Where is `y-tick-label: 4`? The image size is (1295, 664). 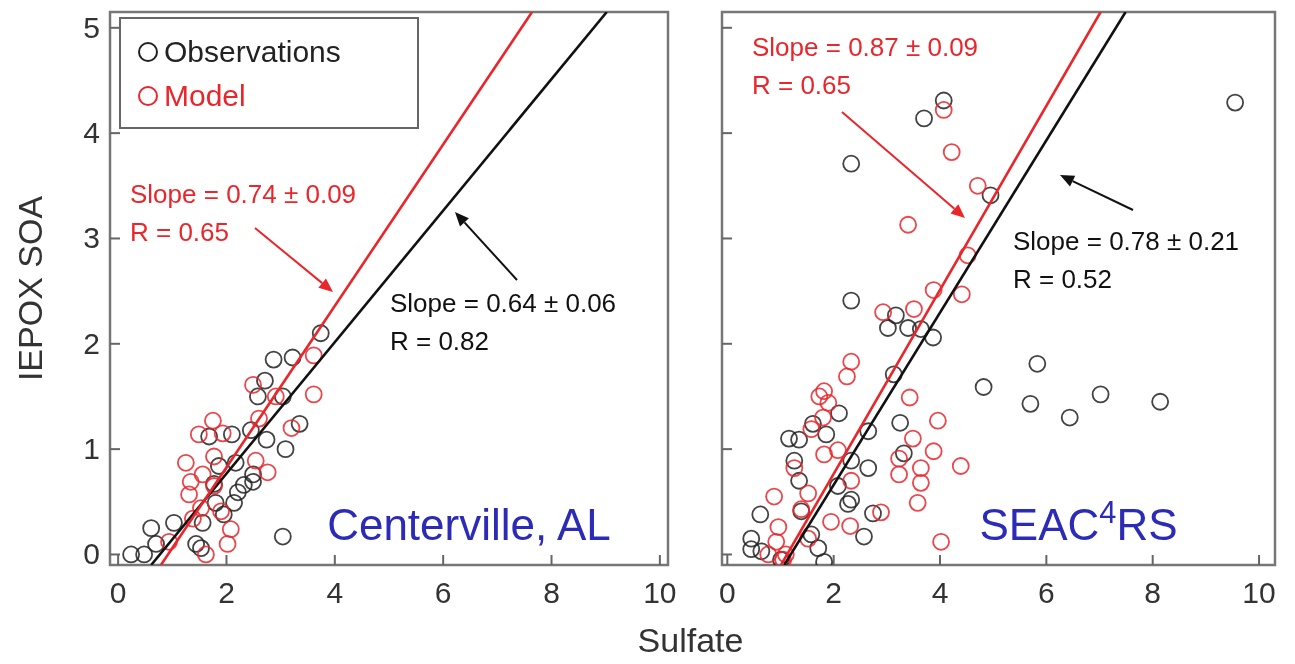 y-tick-label: 4 is located at coordinates (91, 133).